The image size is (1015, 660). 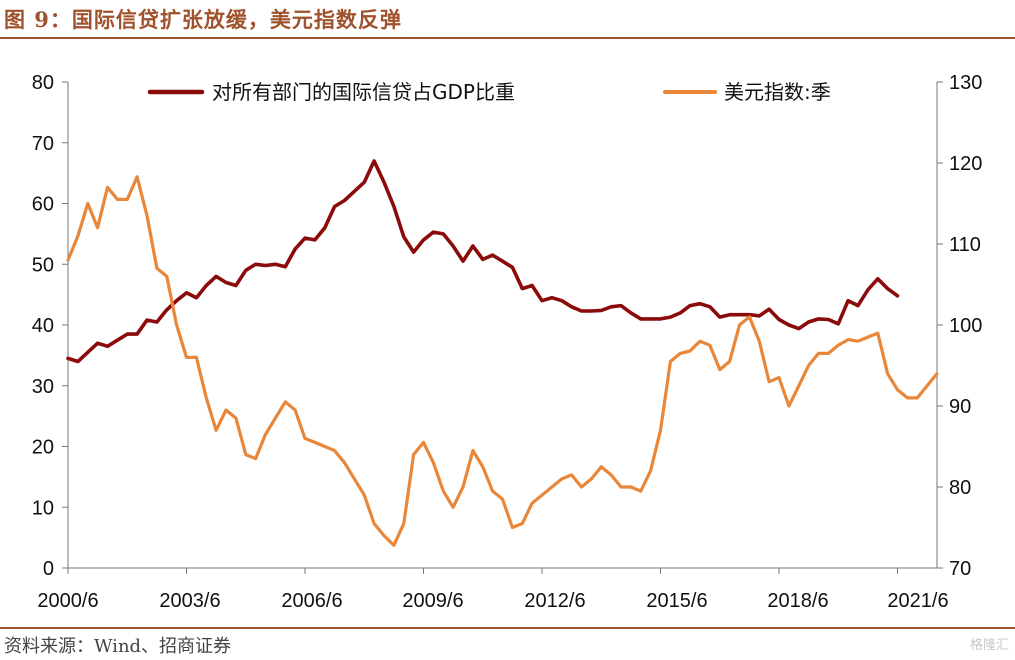 I want to click on x-tick-label: 2021/6, so click(x=917, y=601).